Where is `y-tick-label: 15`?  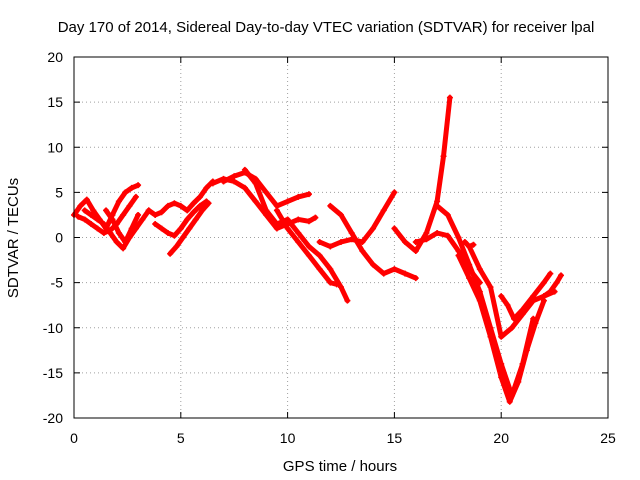
y-tick-label: 15 is located at coordinates (55, 102).